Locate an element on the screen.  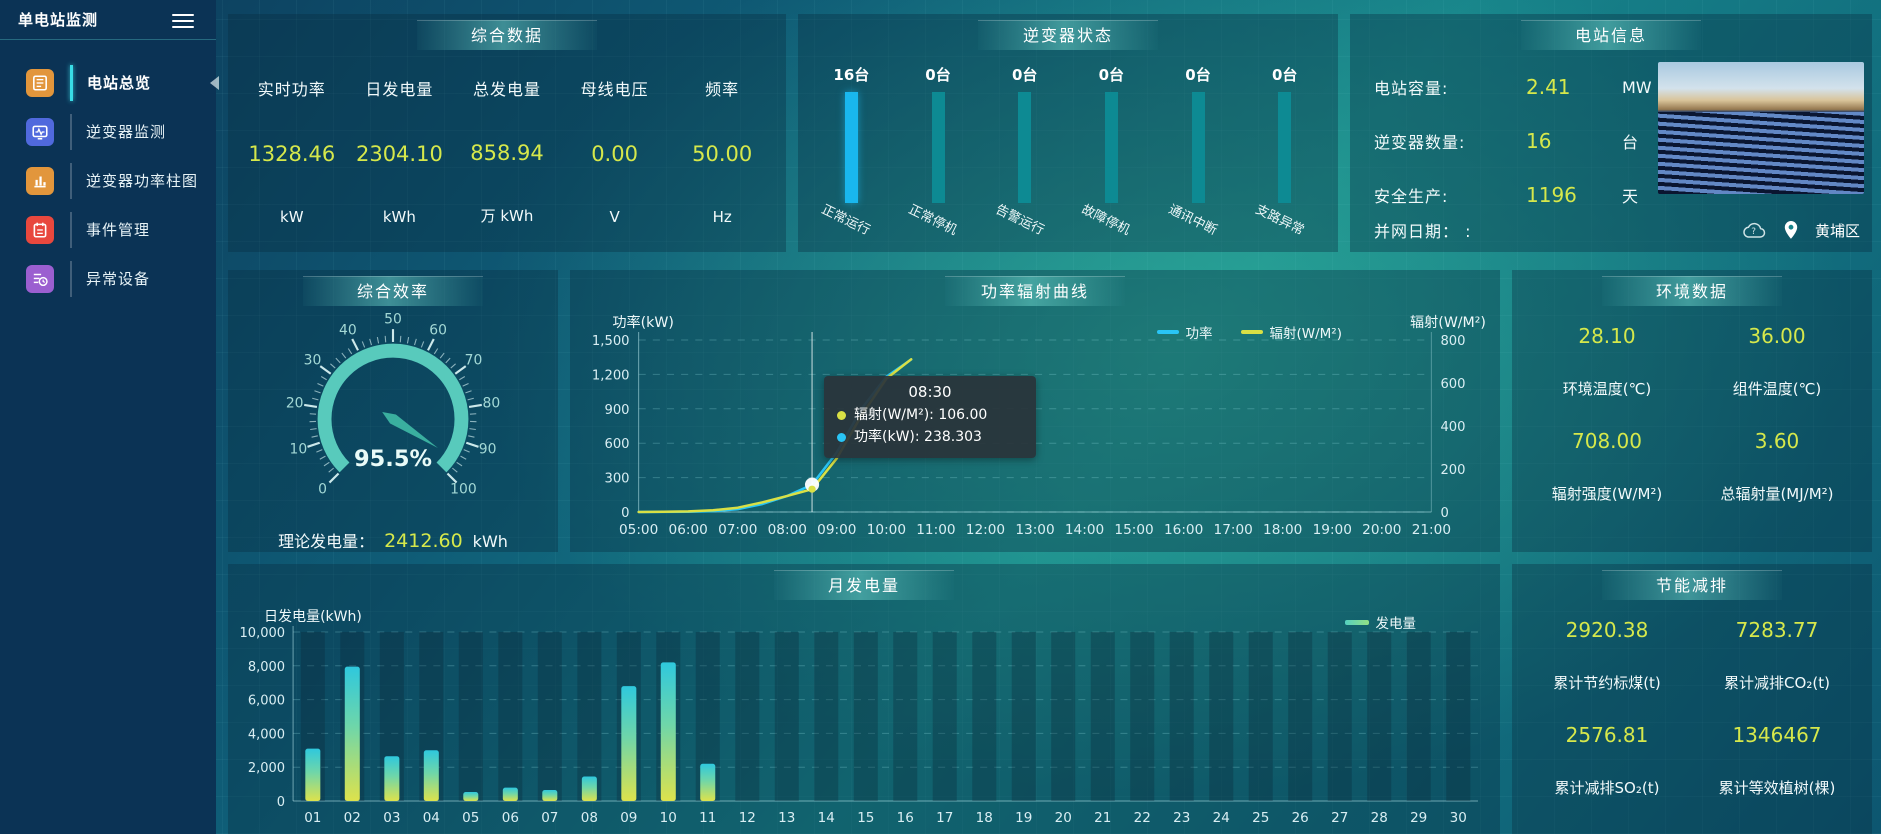
inverter-status-bar is located at coordinates (1111, 148).